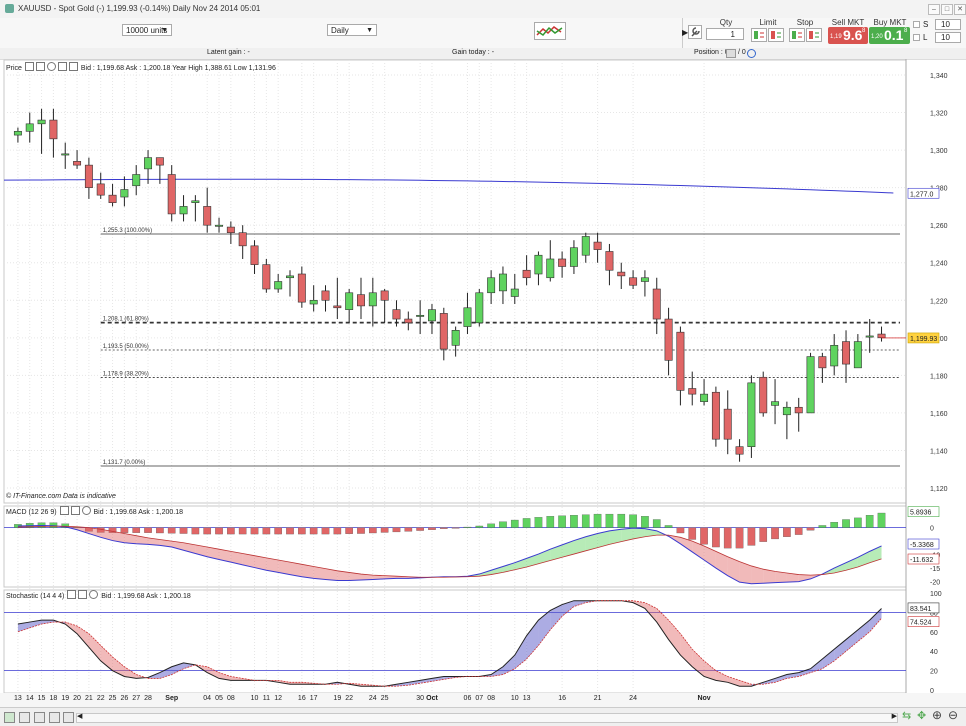 The width and height of the screenshot is (966, 726). I want to click on stochastic-panel, so click(455, 643).